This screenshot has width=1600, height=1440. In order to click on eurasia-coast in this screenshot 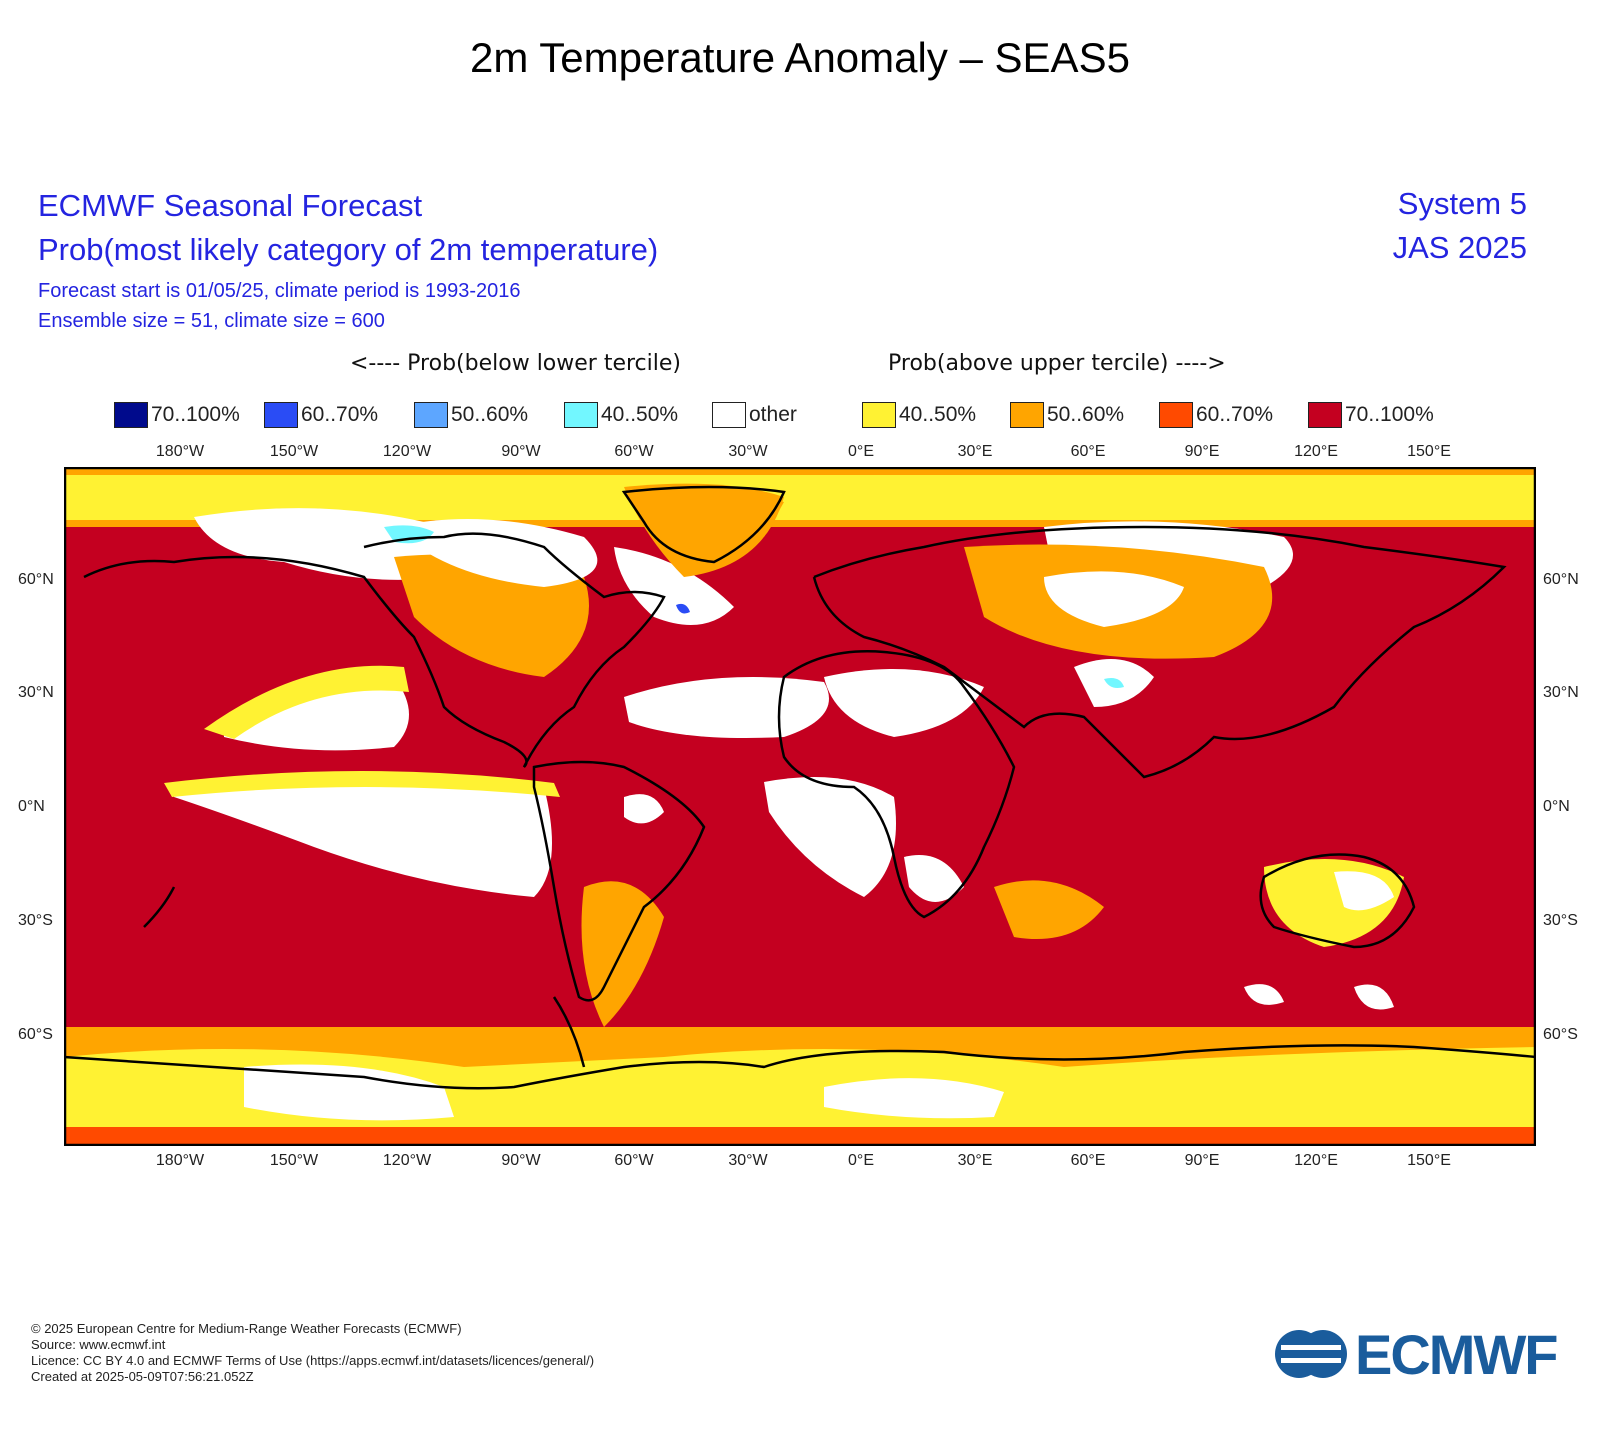, I will do `click(1159, 652)`.